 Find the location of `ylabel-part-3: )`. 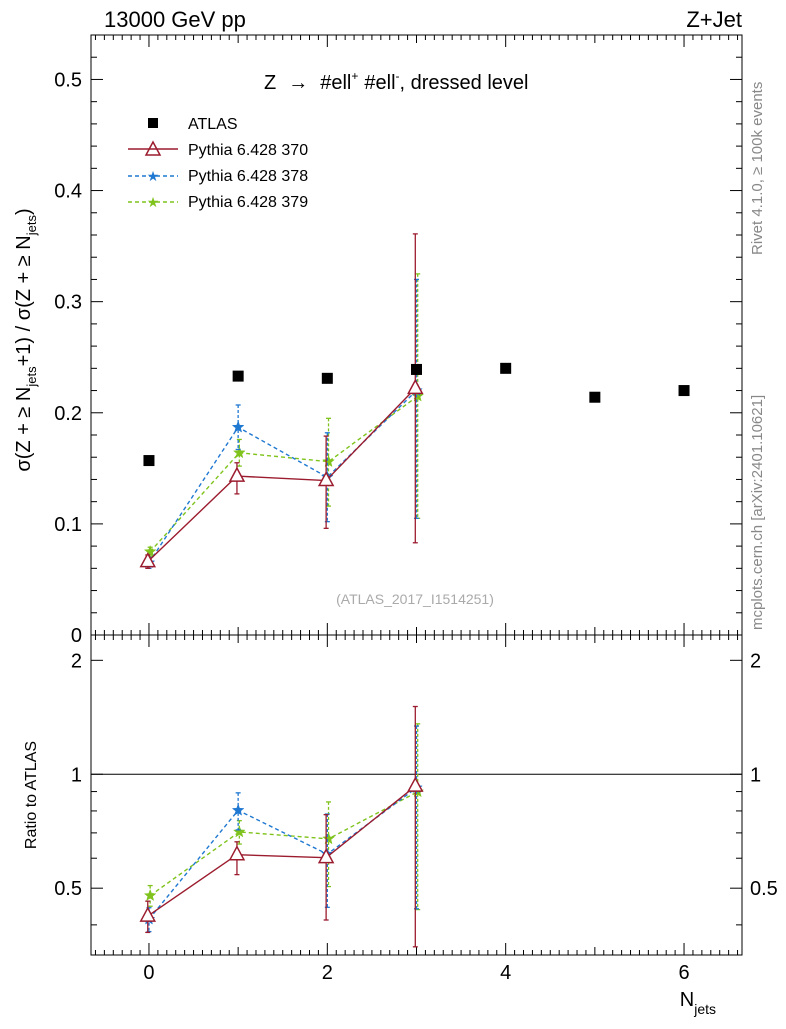

ylabel-part-3: ) is located at coordinates (24, 211).